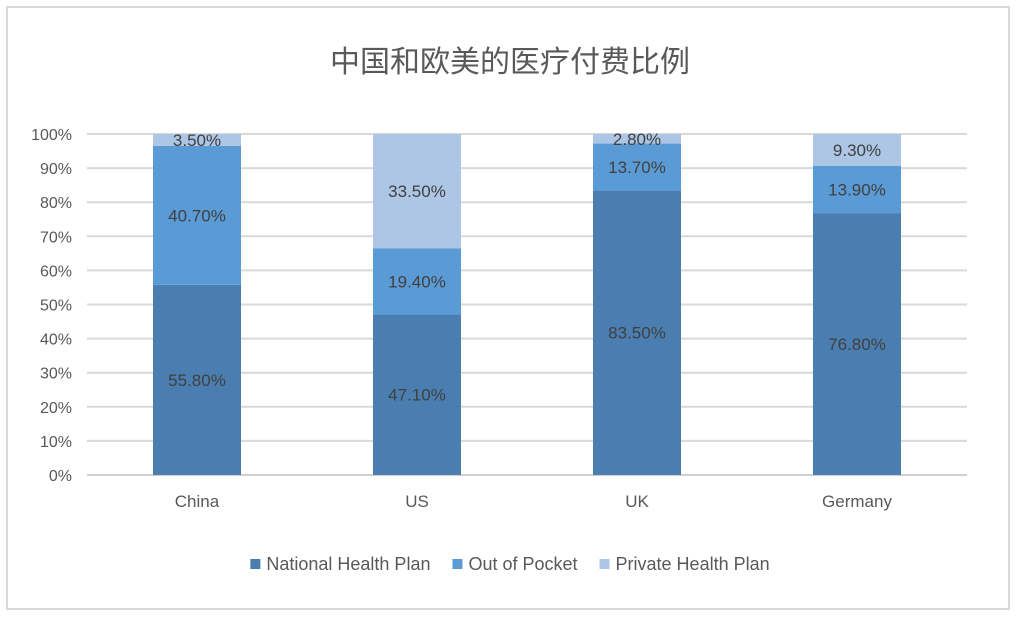 This screenshot has width=1020, height=622. What do you see at coordinates (56, 237) in the screenshot?
I see `y-tick-label: 70%` at bounding box center [56, 237].